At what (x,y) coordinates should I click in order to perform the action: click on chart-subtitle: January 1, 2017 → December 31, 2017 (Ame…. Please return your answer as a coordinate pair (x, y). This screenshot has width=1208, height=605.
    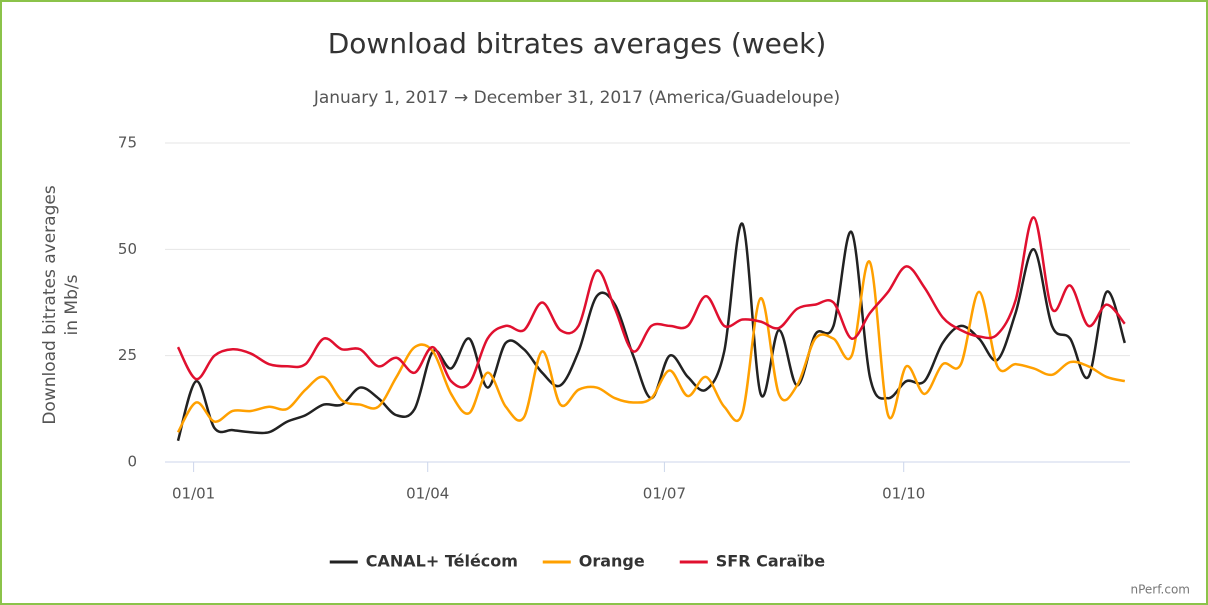
    Looking at the image, I should click on (576, 98).